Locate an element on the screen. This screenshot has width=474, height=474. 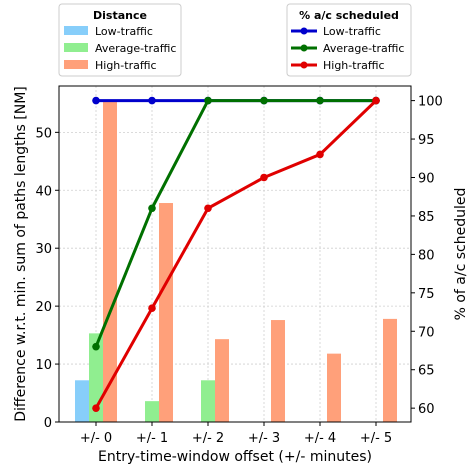
right-y-tick-label: 75 is located at coordinates (426, 294).